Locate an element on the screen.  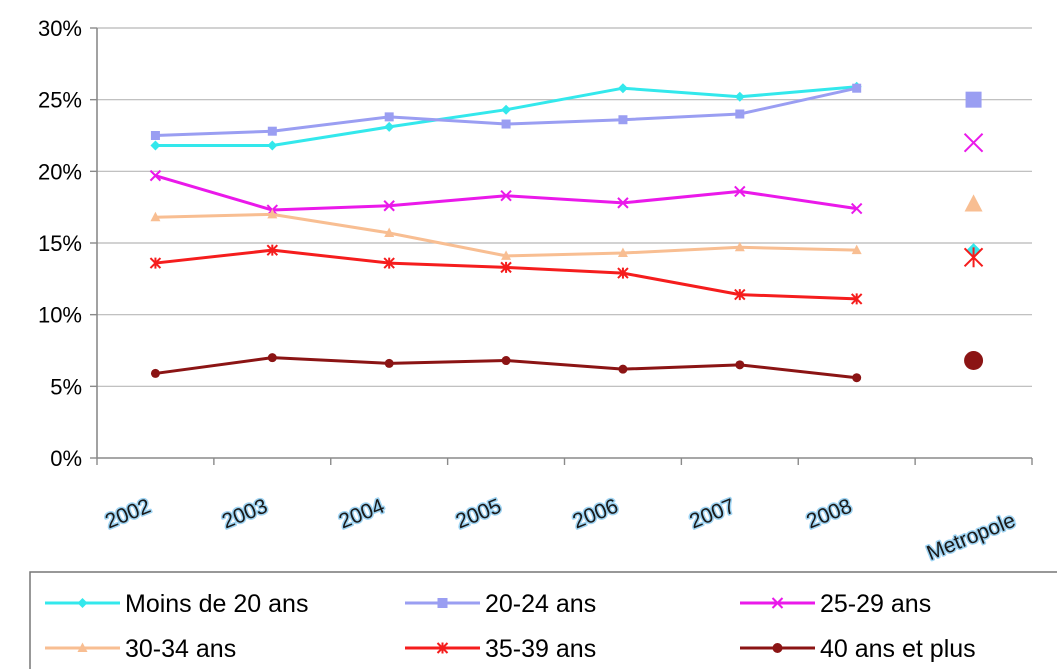
y-axis-tick-labels: 0% 5% 10% 15% 20% 25% 30% is located at coordinates (60, 243).